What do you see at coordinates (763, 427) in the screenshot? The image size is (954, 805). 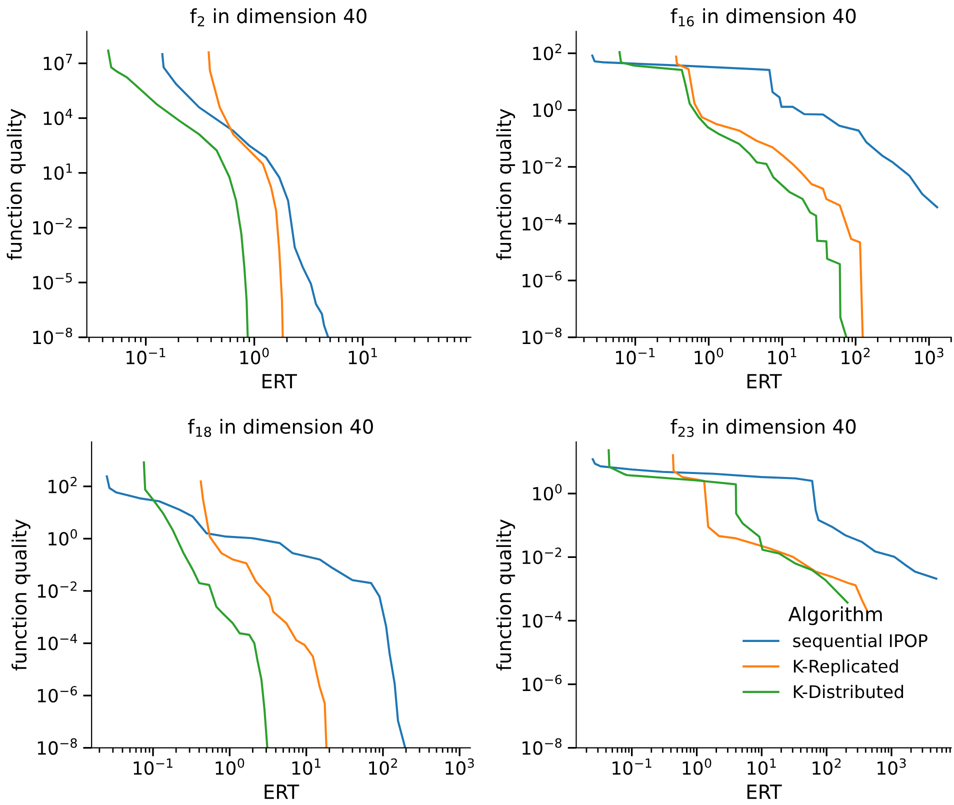 I see `chart-title: f$_{23}$ in dimension 40` at bounding box center [763, 427].